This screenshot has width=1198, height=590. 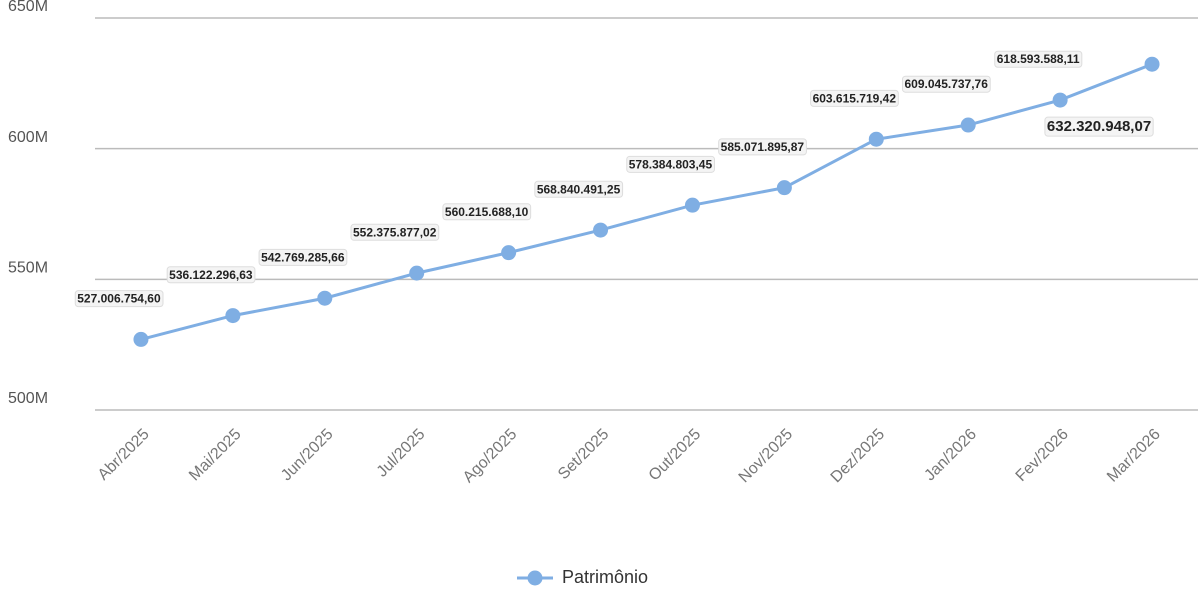 I want to click on value-label-group: 527.006.754,60, so click(x=119, y=299).